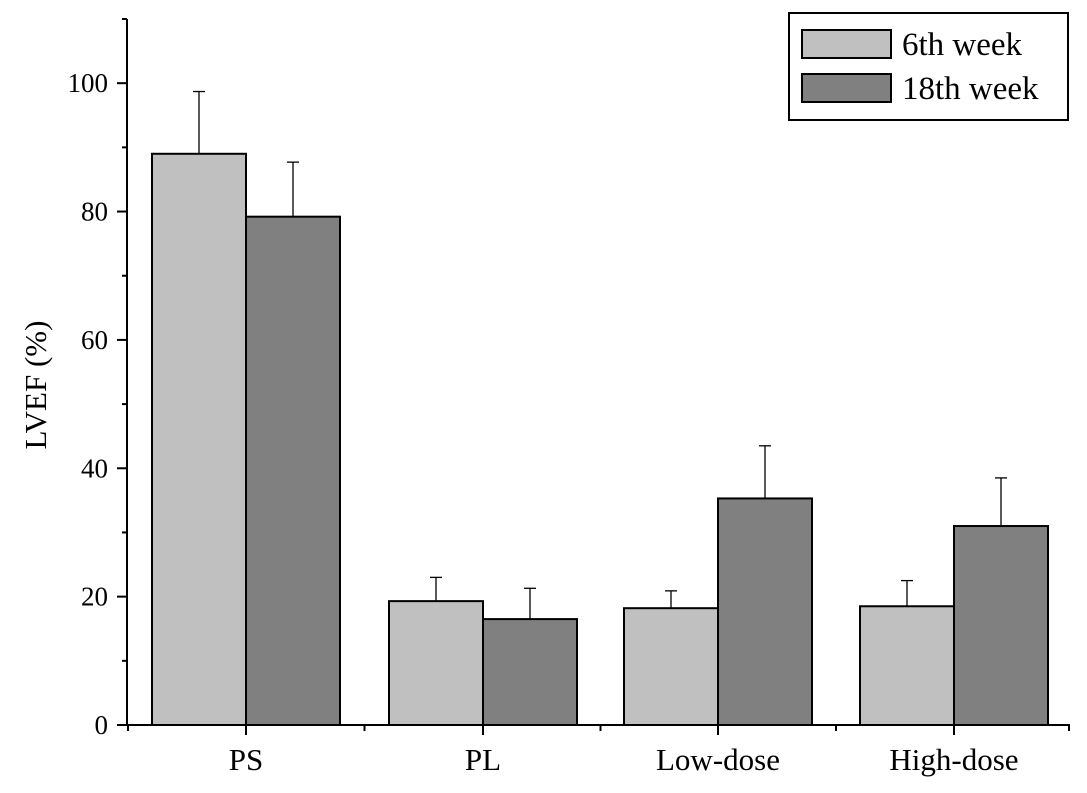 This screenshot has height=793, width=1087. I want to click on legend: 6th week 18th week, so click(928, 66).